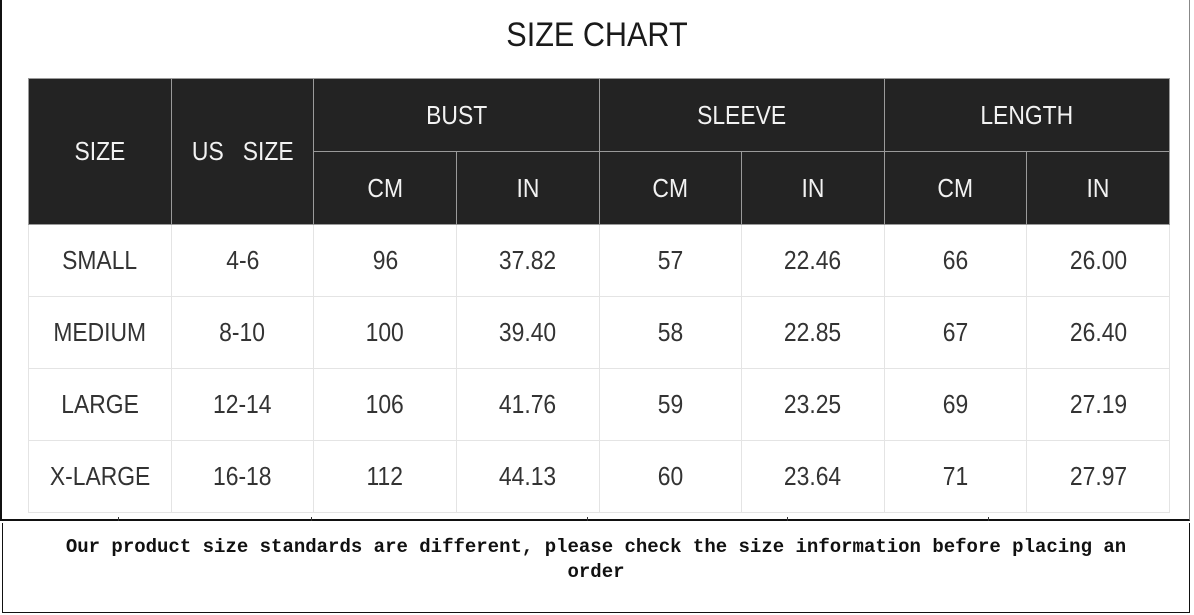  I want to click on table-row: SMALL 4-6 96 37.82 57 22.46 66 26.00, so click(599, 260).